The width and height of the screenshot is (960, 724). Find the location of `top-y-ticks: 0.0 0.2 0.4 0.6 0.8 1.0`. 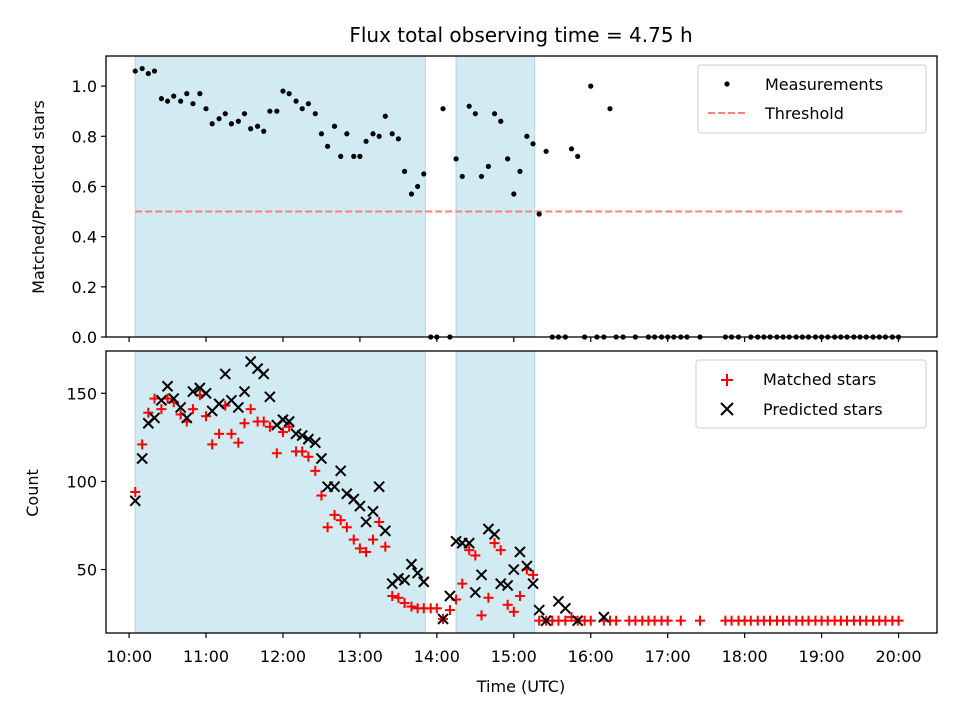

top-y-ticks: 0.0 0.2 0.4 0.6 0.8 1.0 is located at coordinates (89, 212).